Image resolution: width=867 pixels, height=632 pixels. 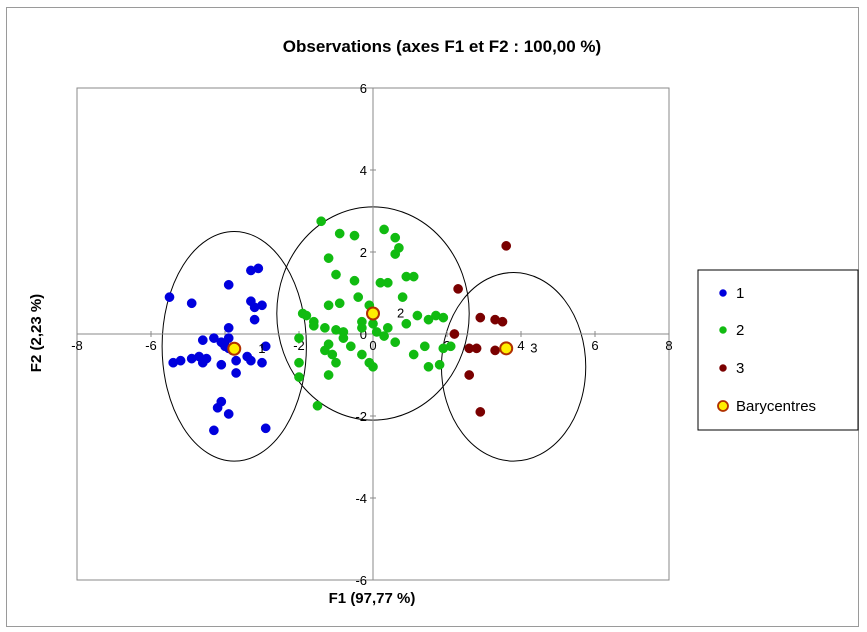 What do you see at coordinates (363, 334) in the screenshot?
I see `y-tick-label: 0` at bounding box center [363, 334].